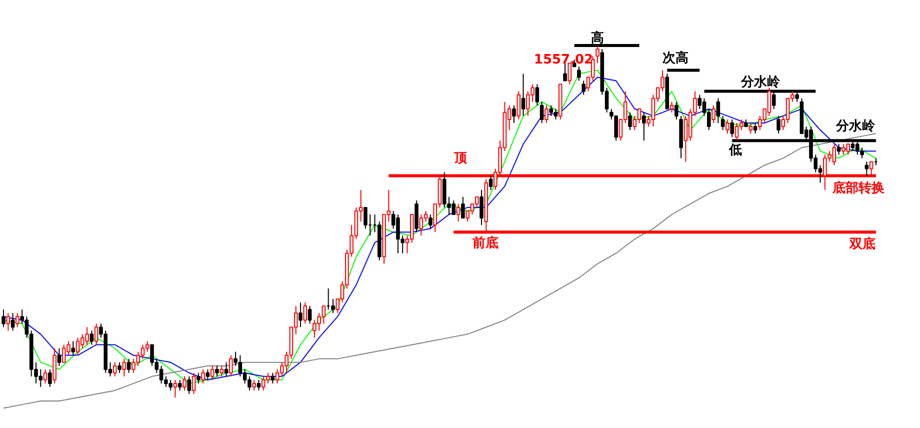 This screenshot has height=428, width=920. What do you see at coordinates (460, 158) in the screenshot?
I see `annotation: 顶` at bounding box center [460, 158].